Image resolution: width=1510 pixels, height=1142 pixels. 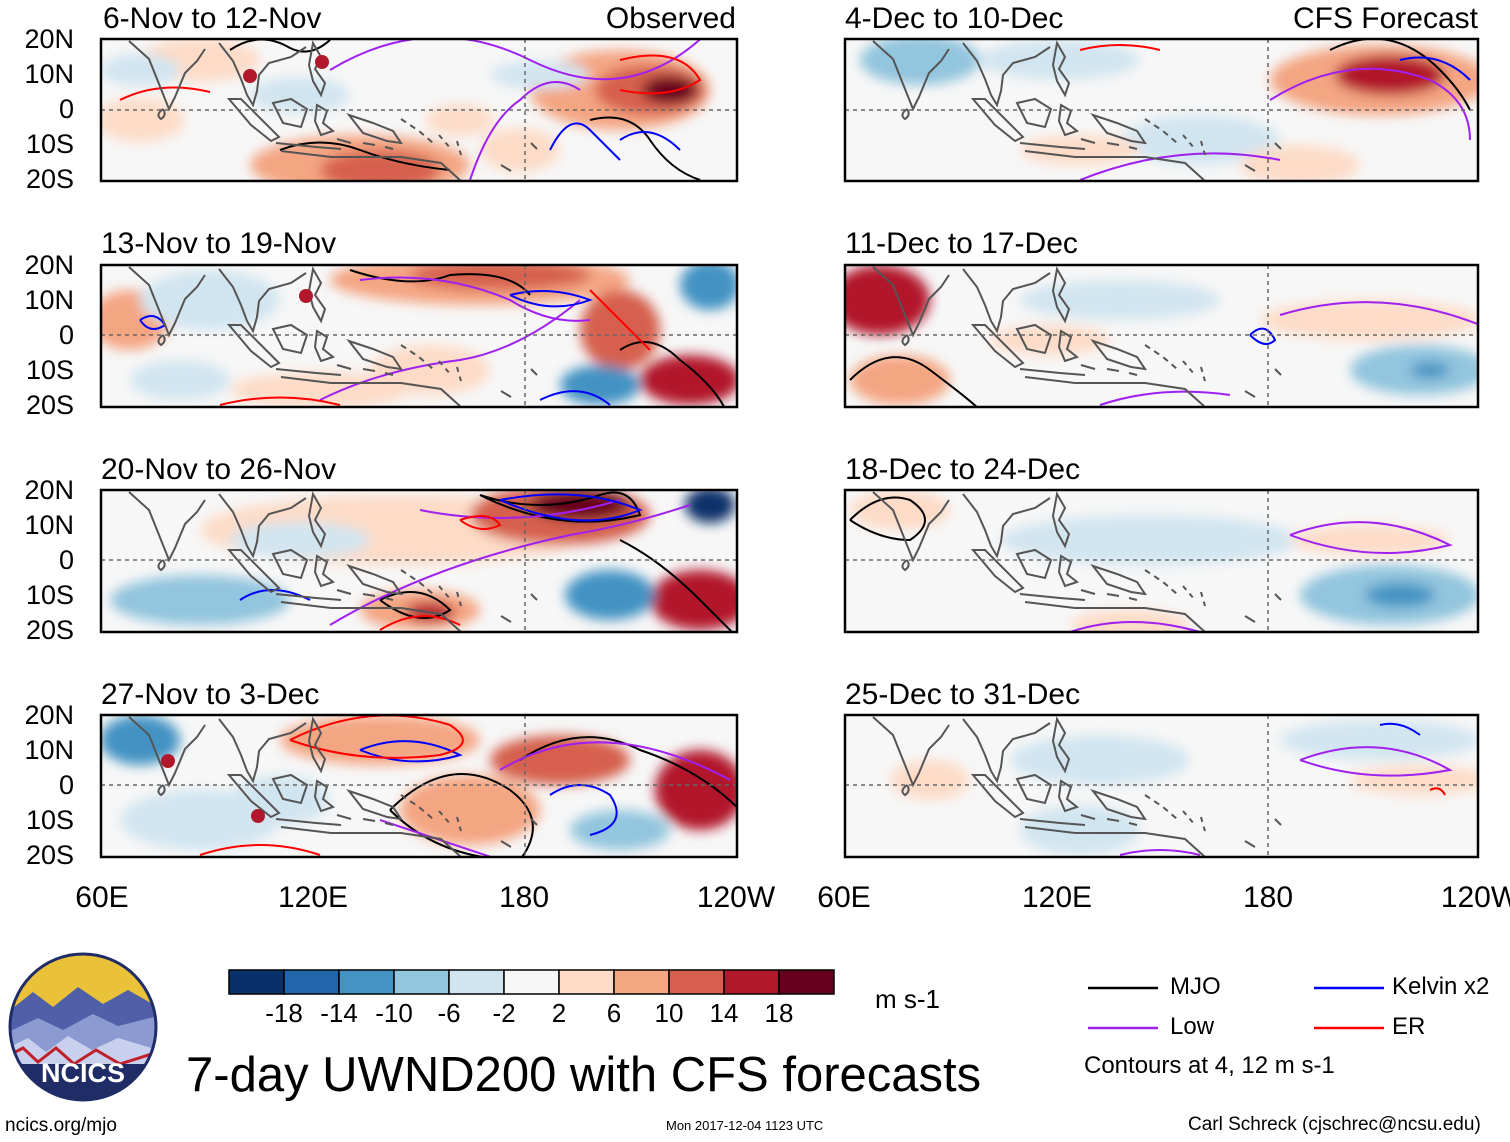 I want to click on forecast-label: CFS Forecast, so click(x=1385, y=18).